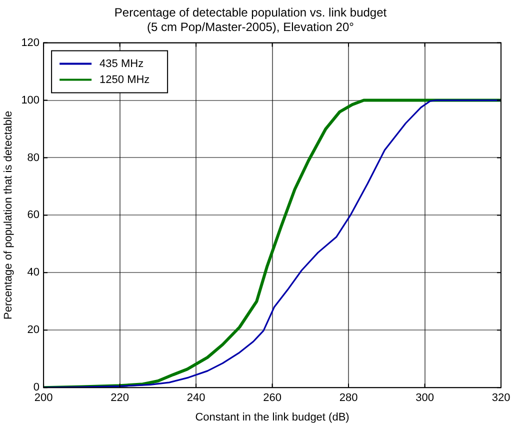  What do you see at coordinates (36, 388) in the screenshot?
I see `y-tick-label: 0` at bounding box center [36, 388].